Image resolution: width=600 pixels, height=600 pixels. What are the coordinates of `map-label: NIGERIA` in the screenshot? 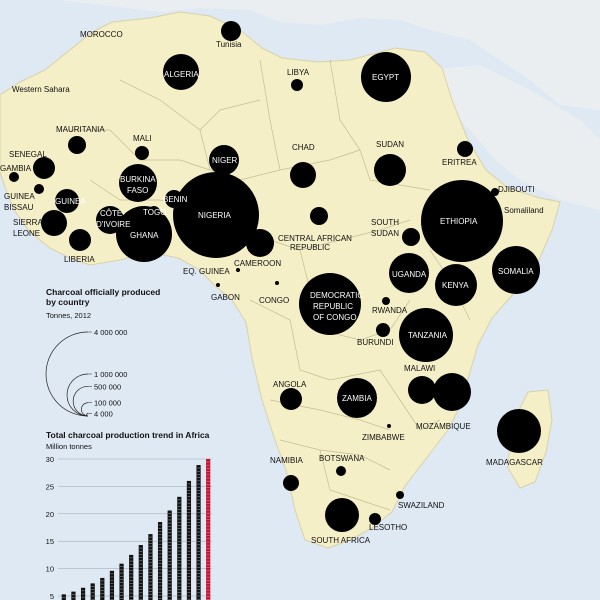 It's located at (215, 215).